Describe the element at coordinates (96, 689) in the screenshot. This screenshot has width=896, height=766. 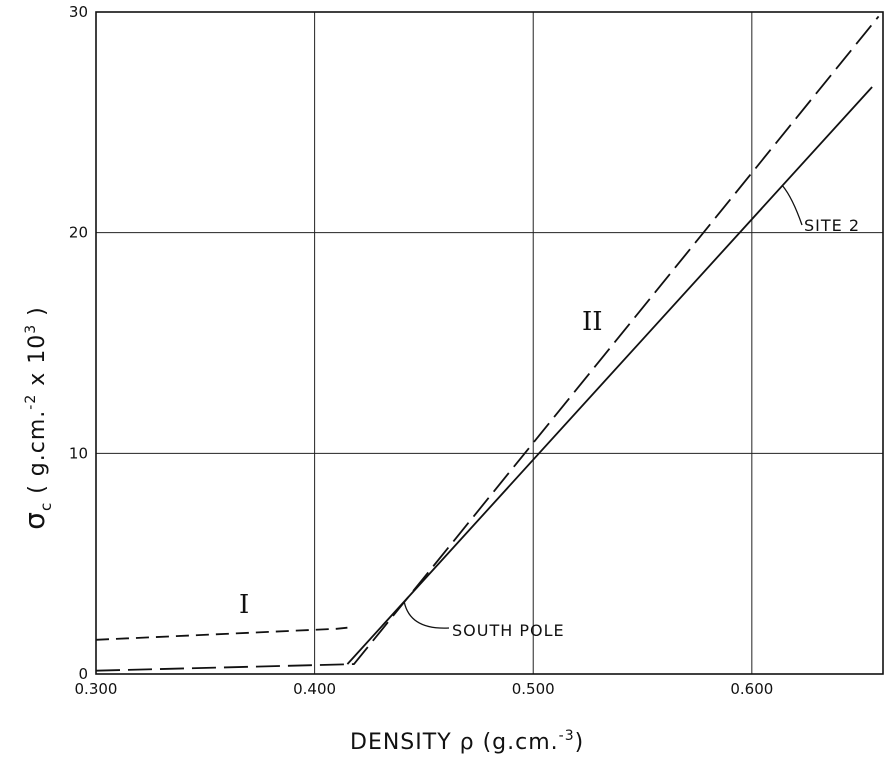
I see `x-tick-label-0: 0.300` at that location.